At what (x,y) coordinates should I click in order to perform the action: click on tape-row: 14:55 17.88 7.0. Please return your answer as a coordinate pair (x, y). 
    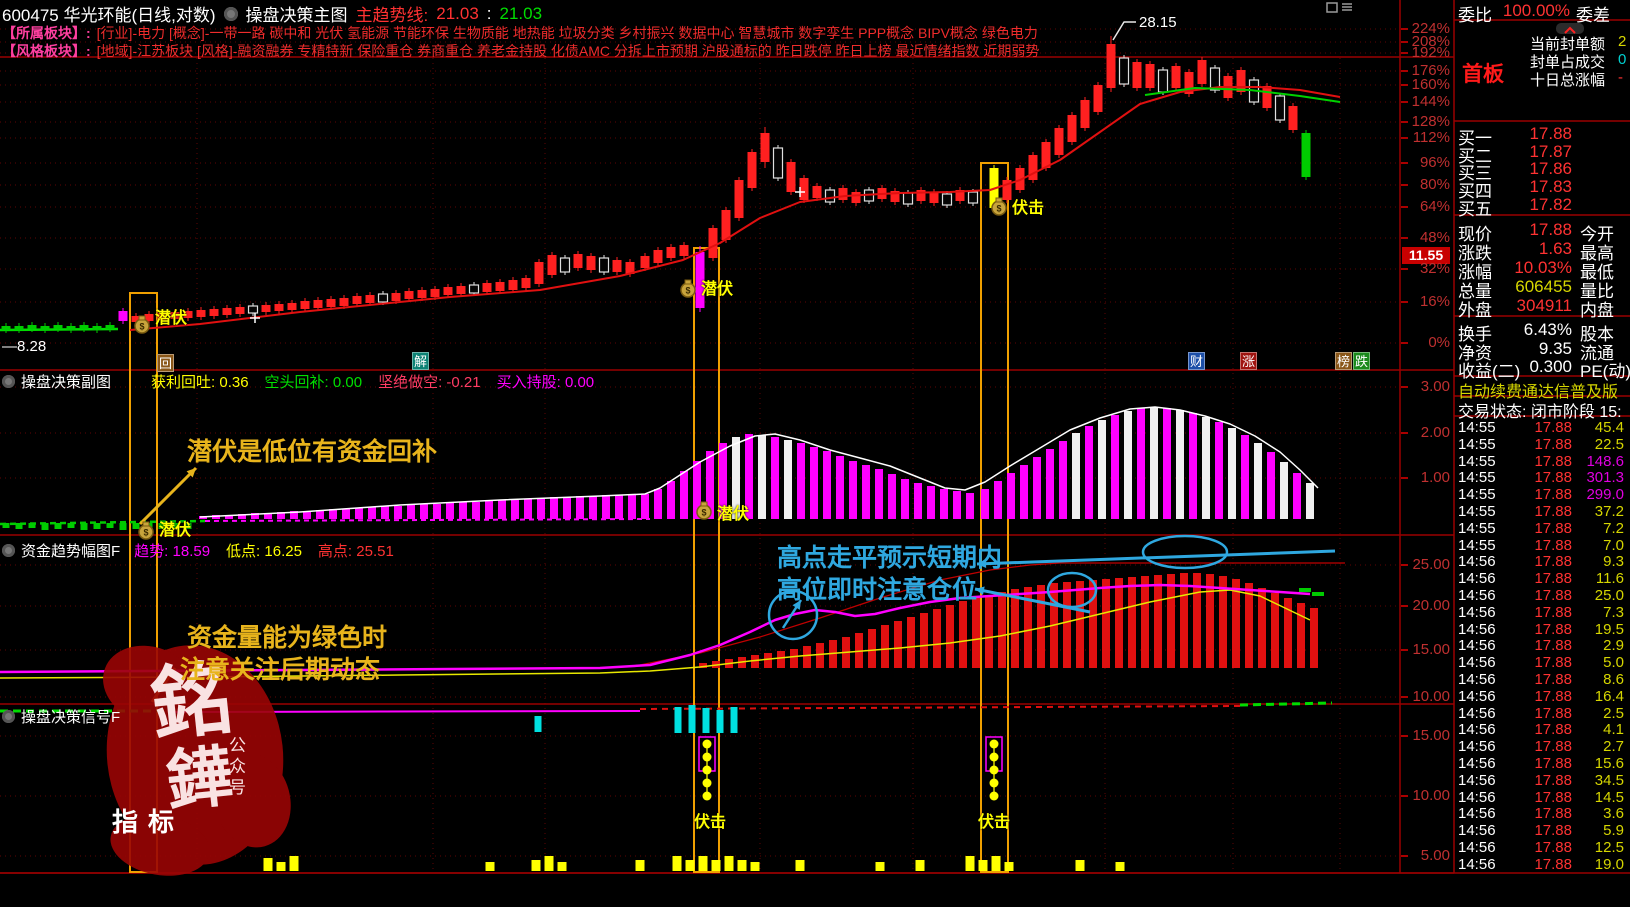
    Looking at the image, I should click on (1542, 545).